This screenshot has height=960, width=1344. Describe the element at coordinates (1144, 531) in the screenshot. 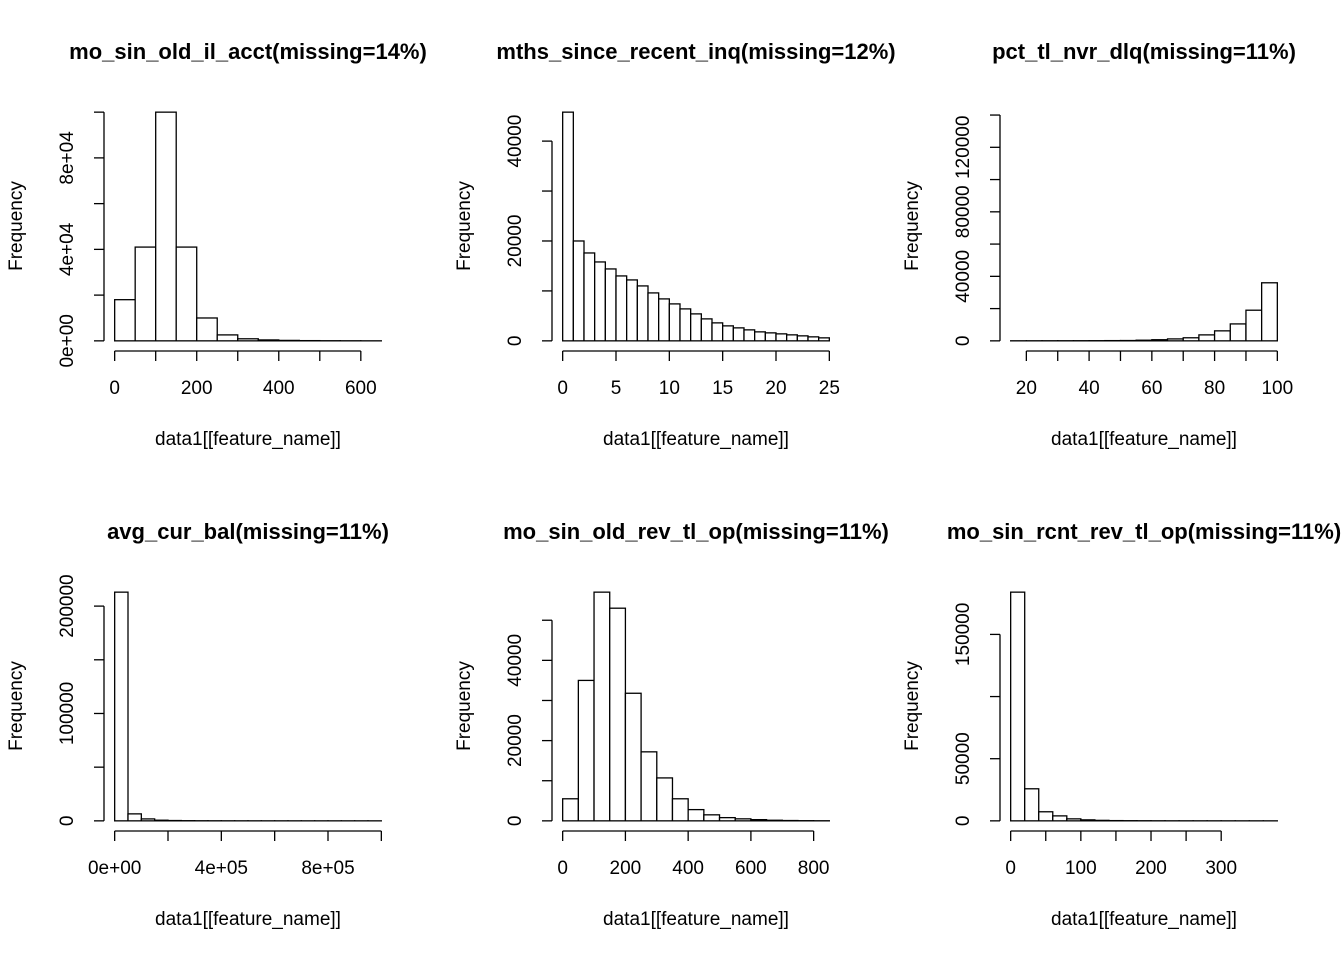

I see `chart-title: mo_sin_rcnt_rev_tl_op(missing=11%)` at that location.